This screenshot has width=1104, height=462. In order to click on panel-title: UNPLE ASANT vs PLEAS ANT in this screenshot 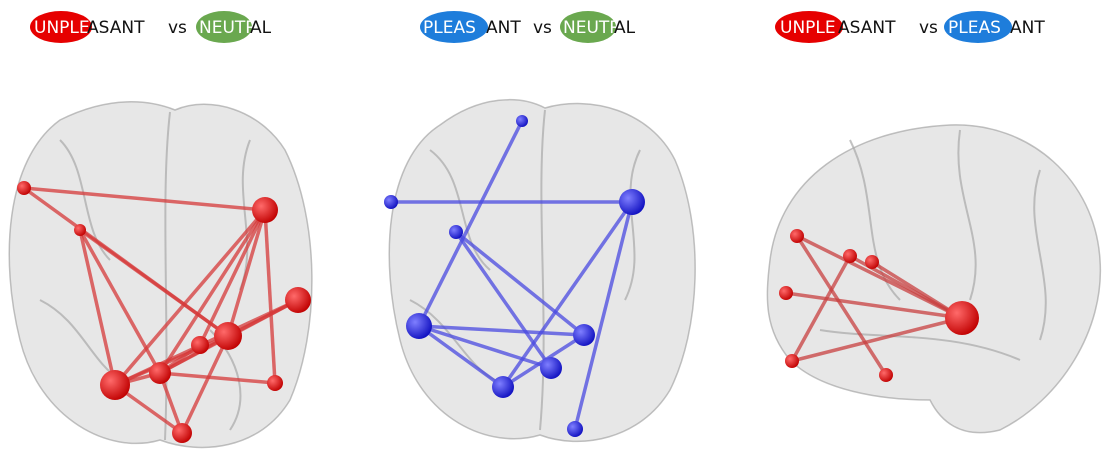, I will do `click(910, 27)`.